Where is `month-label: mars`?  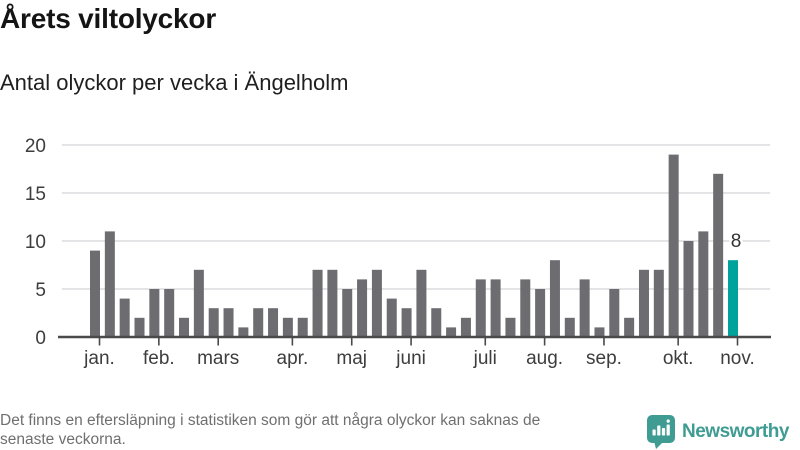 month-label: mars is located at coordinates (218, 358).